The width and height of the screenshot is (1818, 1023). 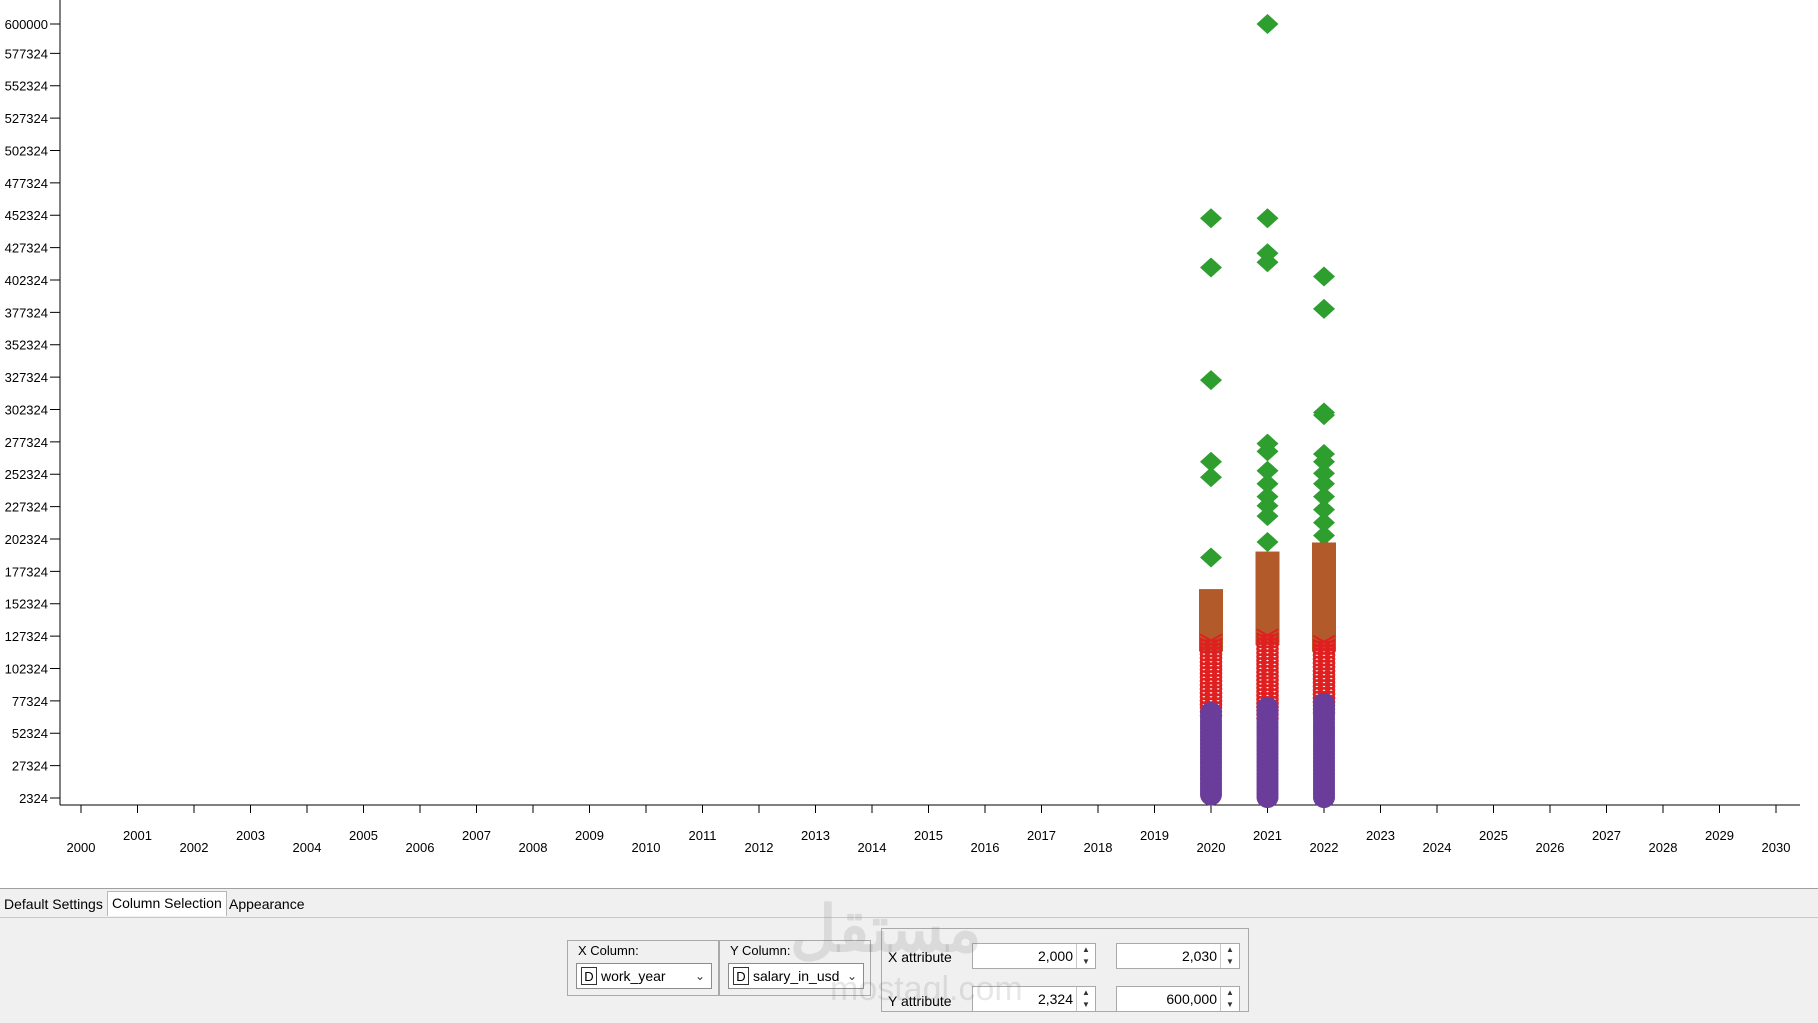 What do you see at coordinates (920, 957) in the screenshot?
I see `x-attribute-label: X attribute` at bounding box center [920, 957].